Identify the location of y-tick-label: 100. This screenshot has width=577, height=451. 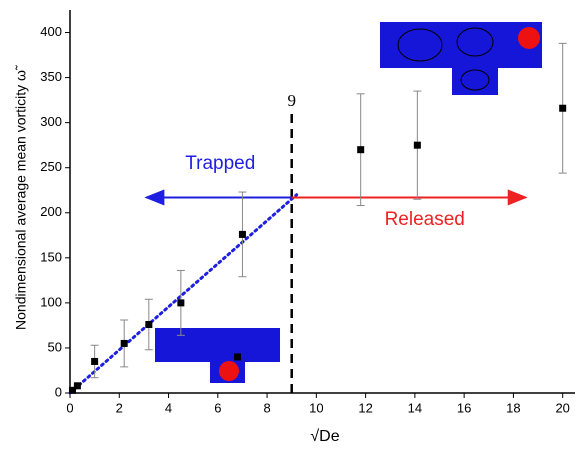
(51, 301).